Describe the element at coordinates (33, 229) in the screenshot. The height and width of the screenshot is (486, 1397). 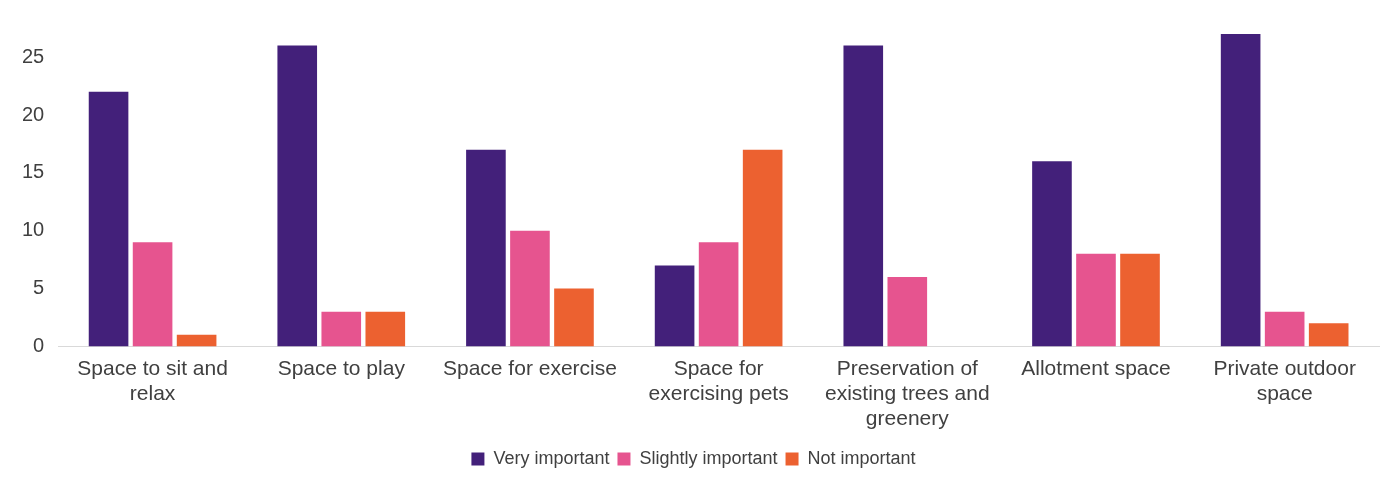
I see `y-tick-label: 10` at that location.